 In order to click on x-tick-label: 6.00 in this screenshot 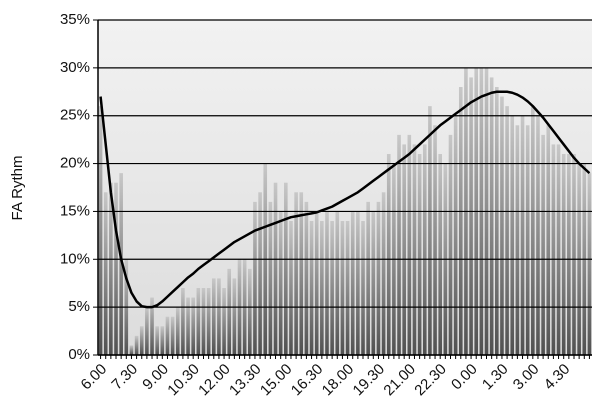, I will do `click(94, 377)`.